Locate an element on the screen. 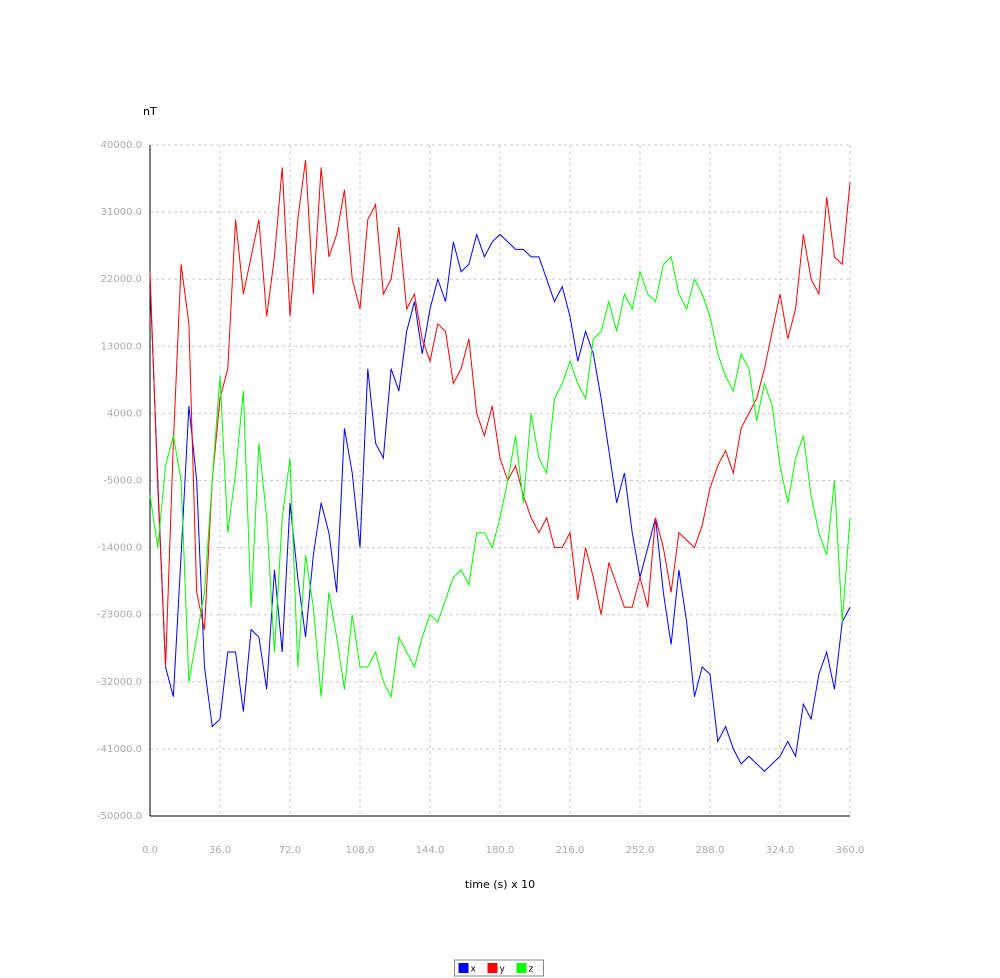 The image size is (1000, 978). y-tick-label: -5000.0 is located at coordinates (122, 481).